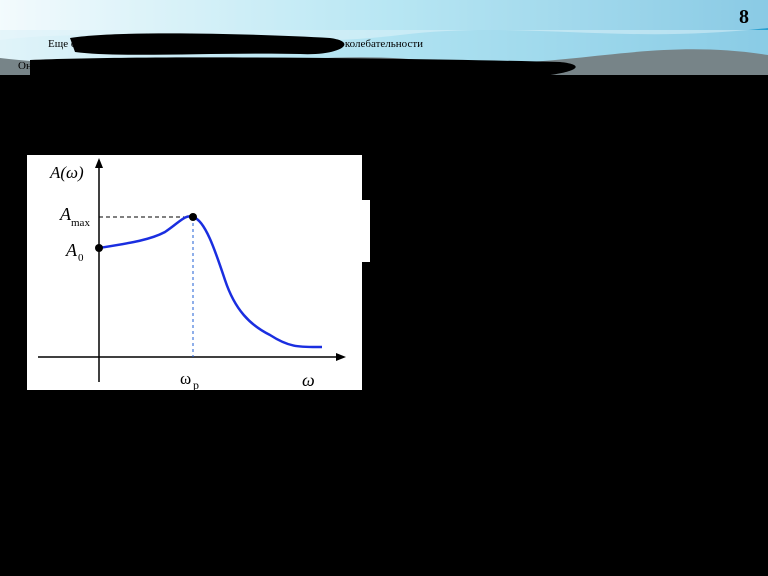 Image resolution: width=768 pixels, height=576 pixels. I want to click on page-number: 8, so click(744, 17).